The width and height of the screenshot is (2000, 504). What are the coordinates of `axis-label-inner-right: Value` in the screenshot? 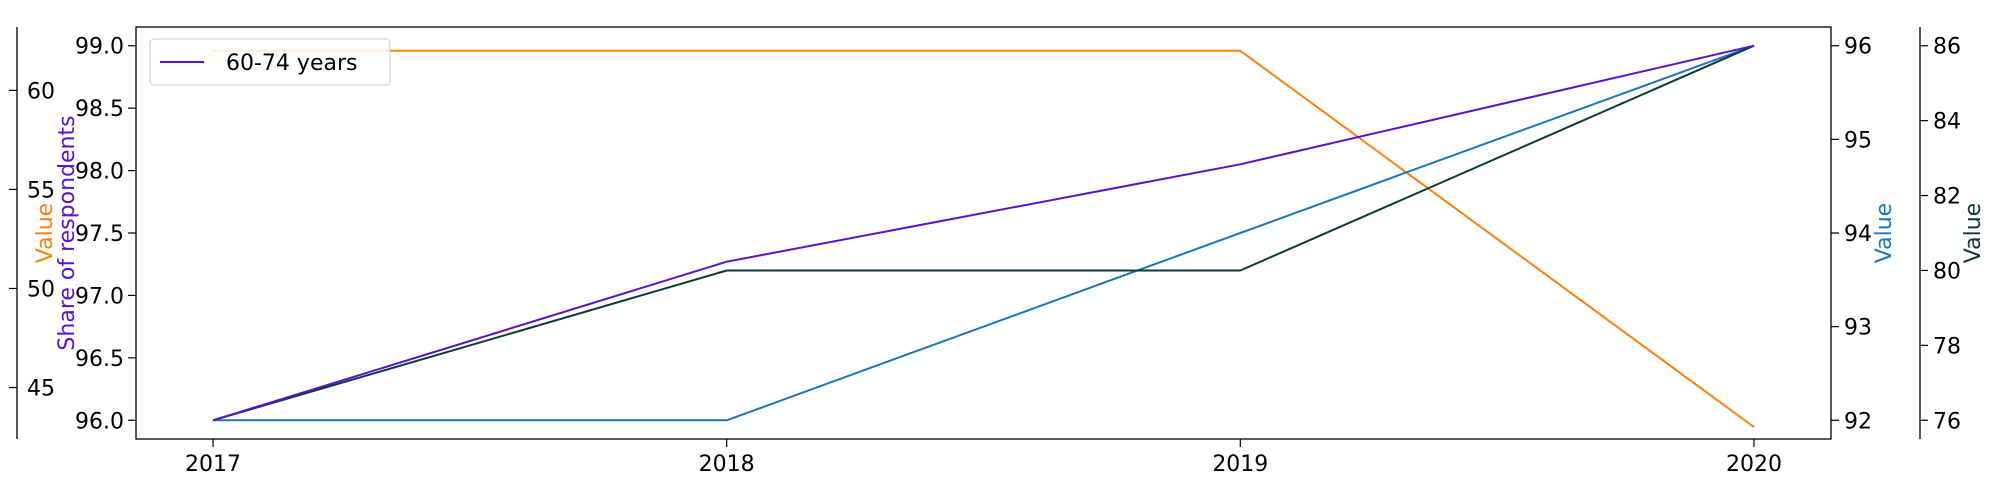 It's located at (1884, 233).